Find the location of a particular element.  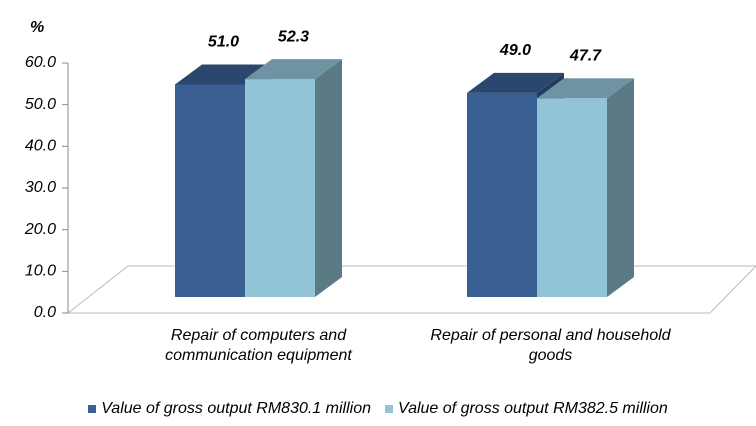

data-label: 47.7 is located at coordinates (585, 55).